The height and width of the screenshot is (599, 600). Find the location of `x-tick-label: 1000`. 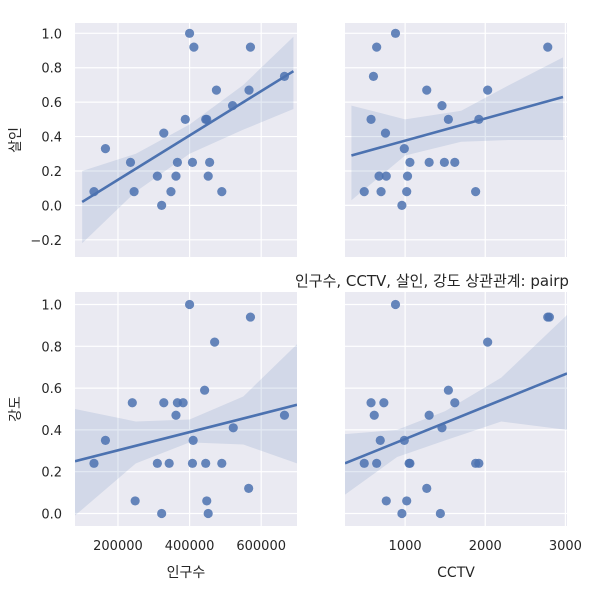

x-tick-label: 1000 is located at coordinates (405, 546).